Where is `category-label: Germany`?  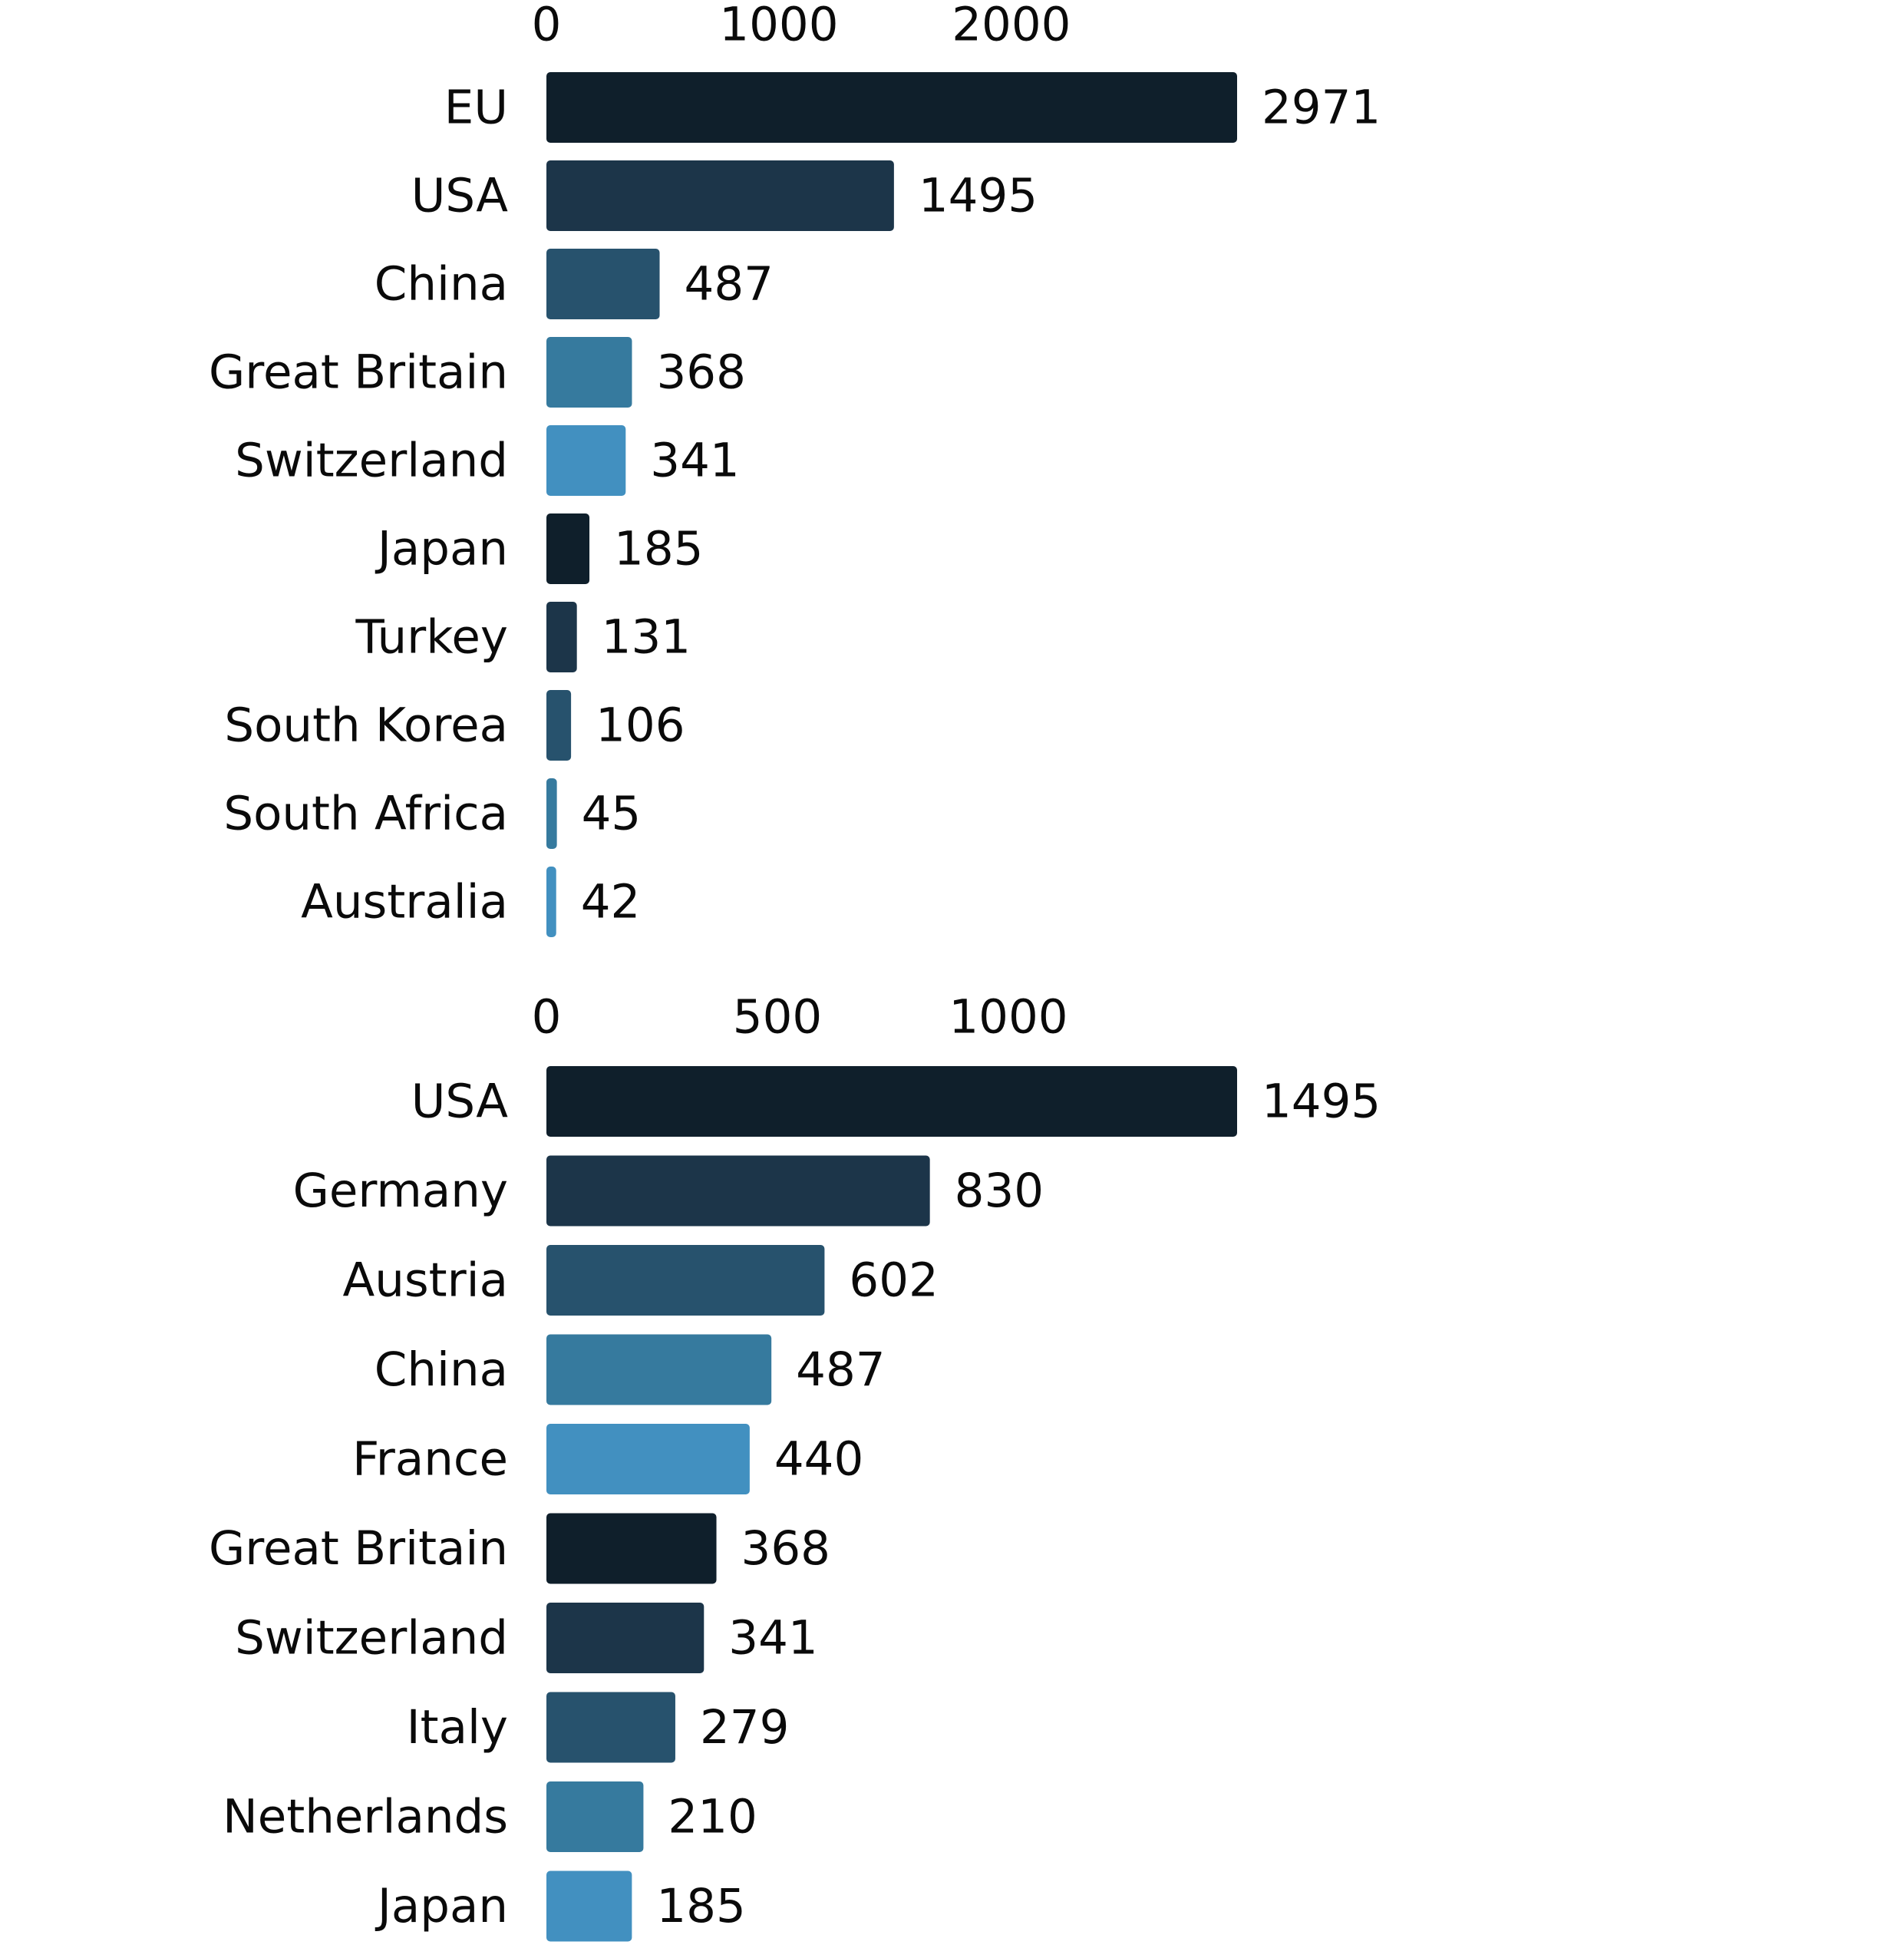
category-label: Germany is located at coordinates (400, 1191).